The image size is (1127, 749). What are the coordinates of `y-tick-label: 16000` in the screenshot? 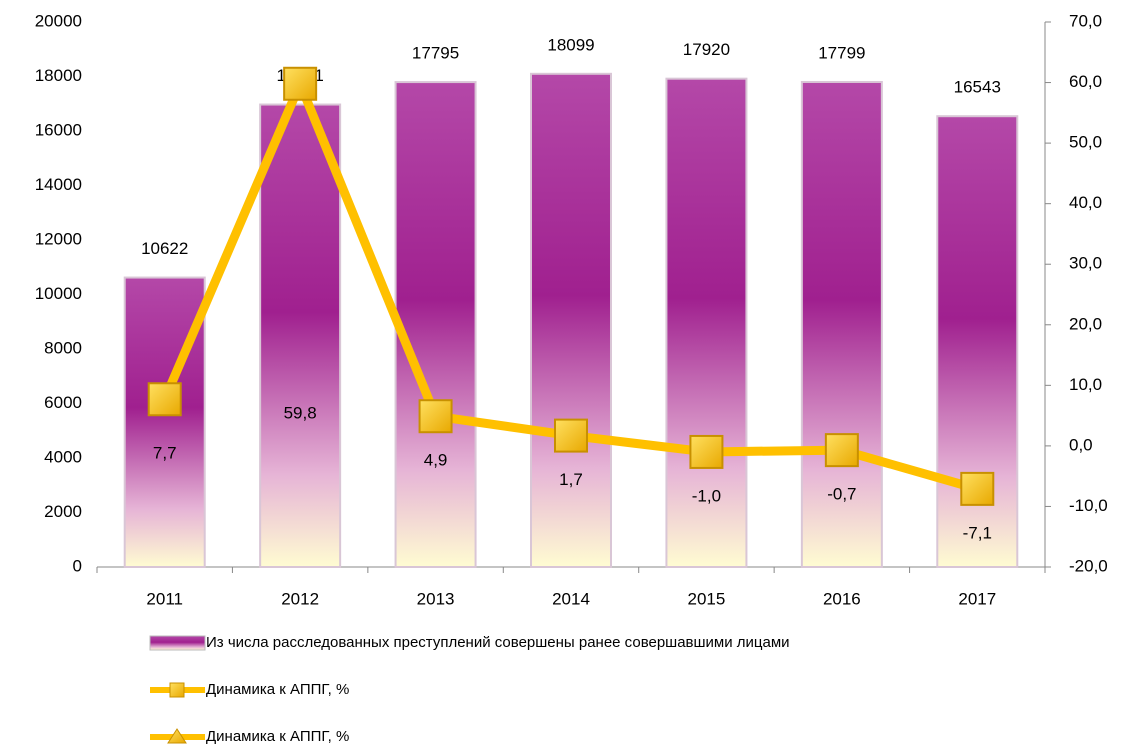 It's located at (58, 129).